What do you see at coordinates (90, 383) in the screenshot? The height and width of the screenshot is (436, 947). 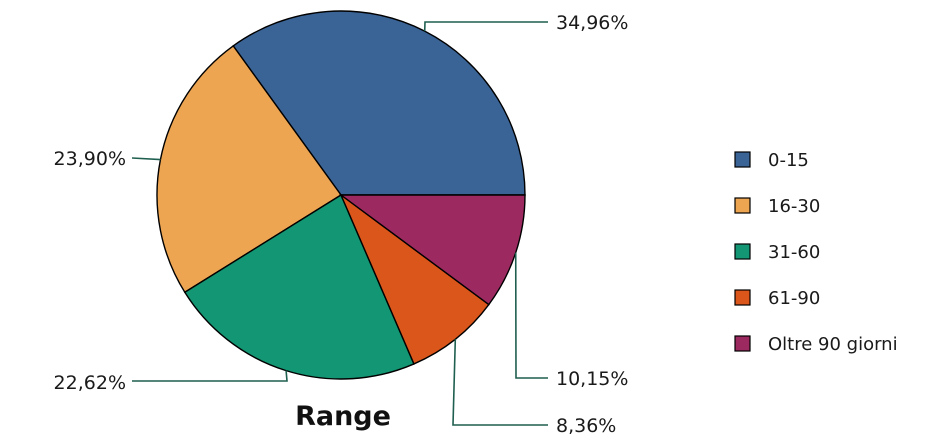 I see `percent-label: 22,62%` at bounding box center [90, 383].